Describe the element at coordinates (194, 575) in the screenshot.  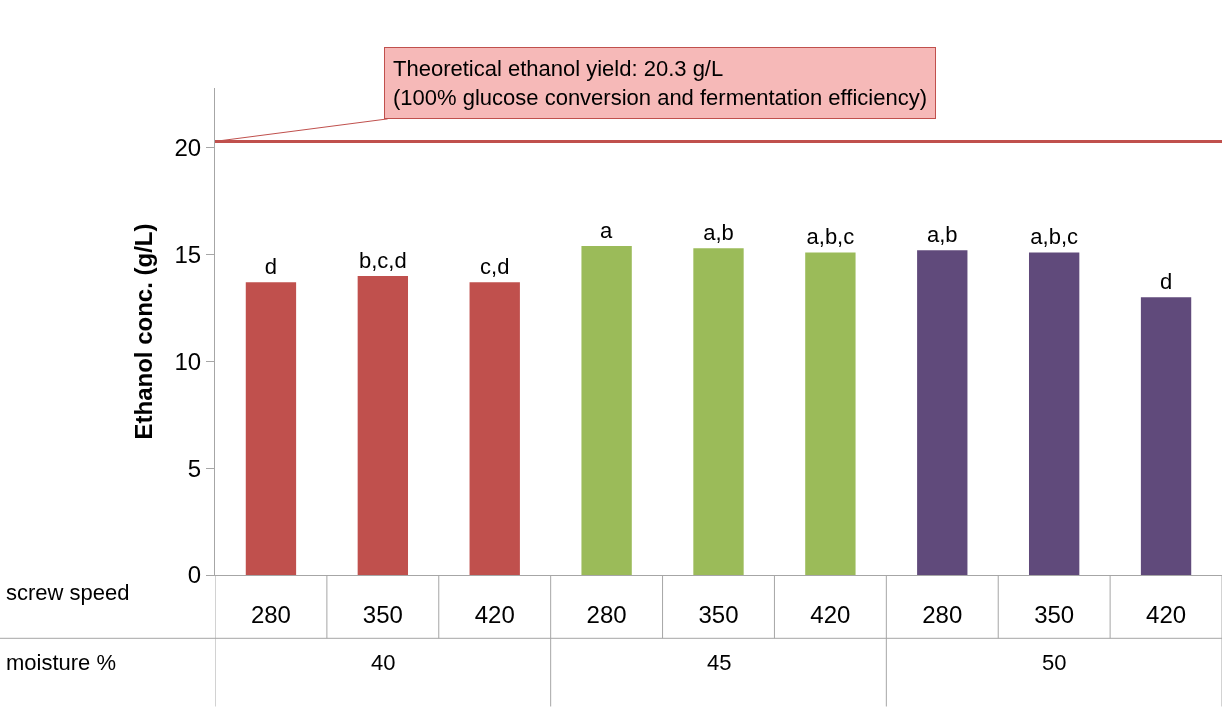
I see `y-tick-label: 0` at that location.